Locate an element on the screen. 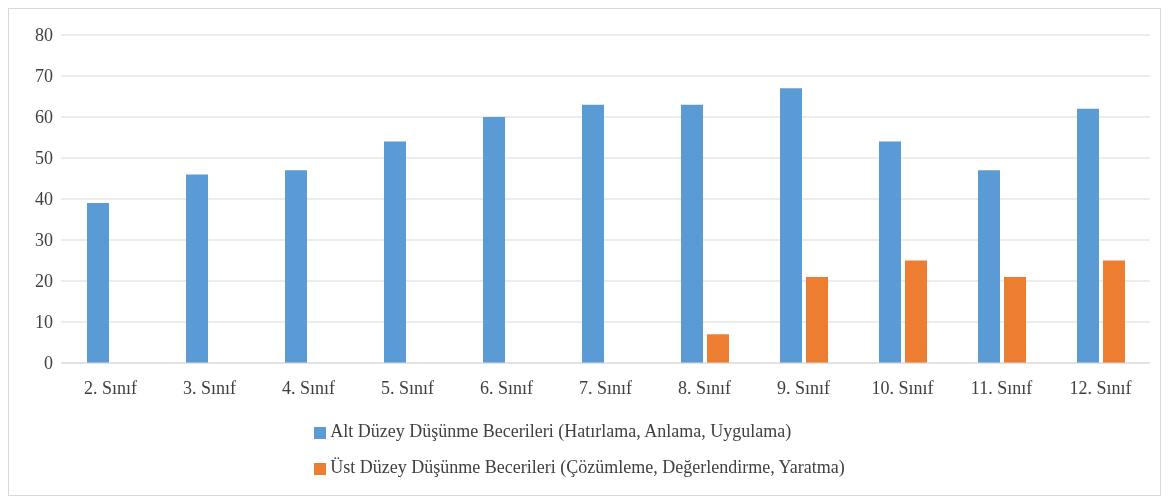 The width and height of the screenshot is (1169, 504). y-tick-label: 50 is located at coordinates (44, 158).